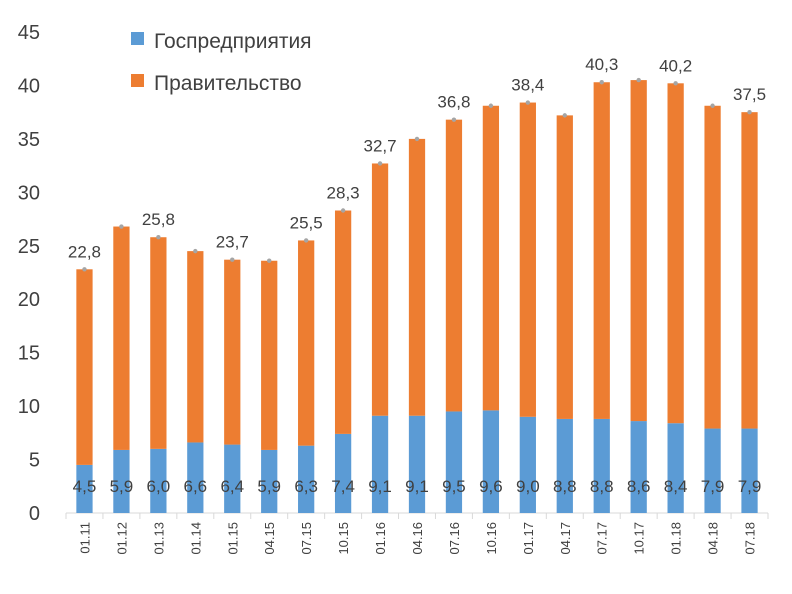 Image resolution: width=792 pixels, height=594 pixels. What do you see at coordinates (380, 538) in the screenshot?
I see `x-tick-label: 01.16` at bounding box center [380, 538].